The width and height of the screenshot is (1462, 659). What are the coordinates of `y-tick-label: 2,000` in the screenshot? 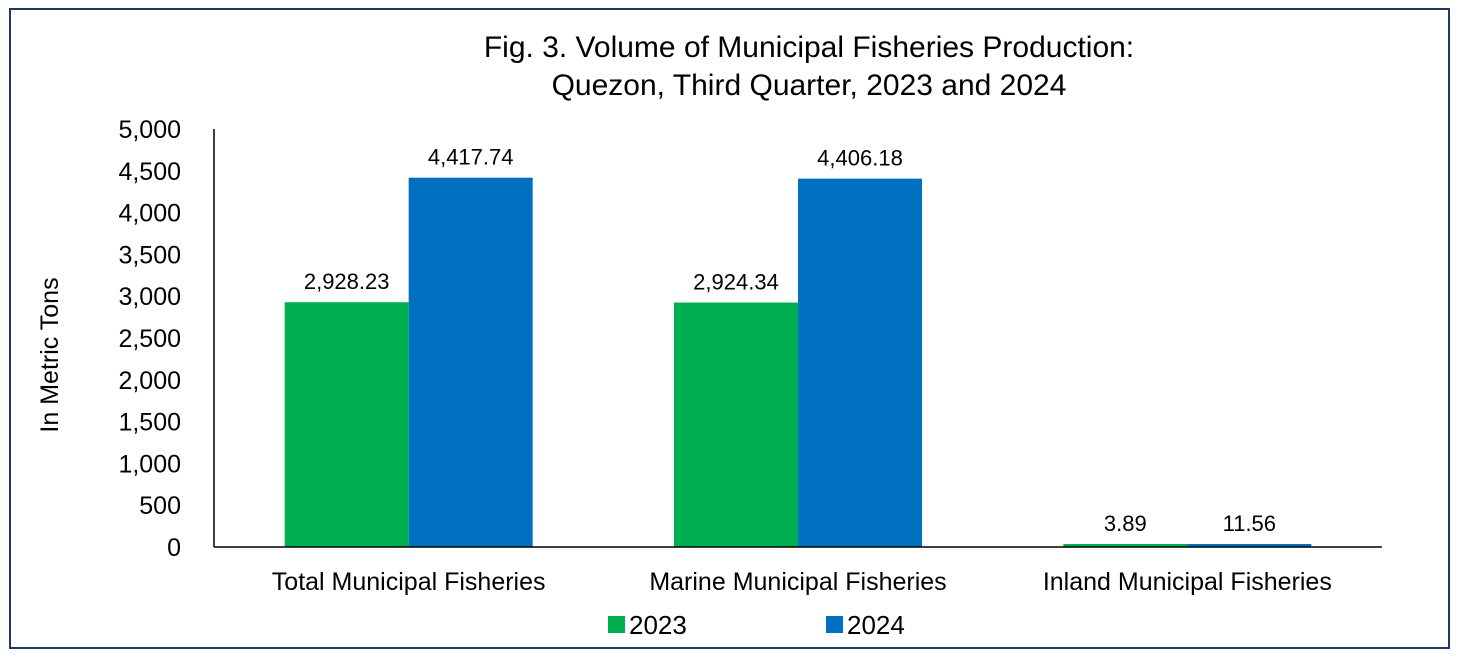 It's located at (149, 381).